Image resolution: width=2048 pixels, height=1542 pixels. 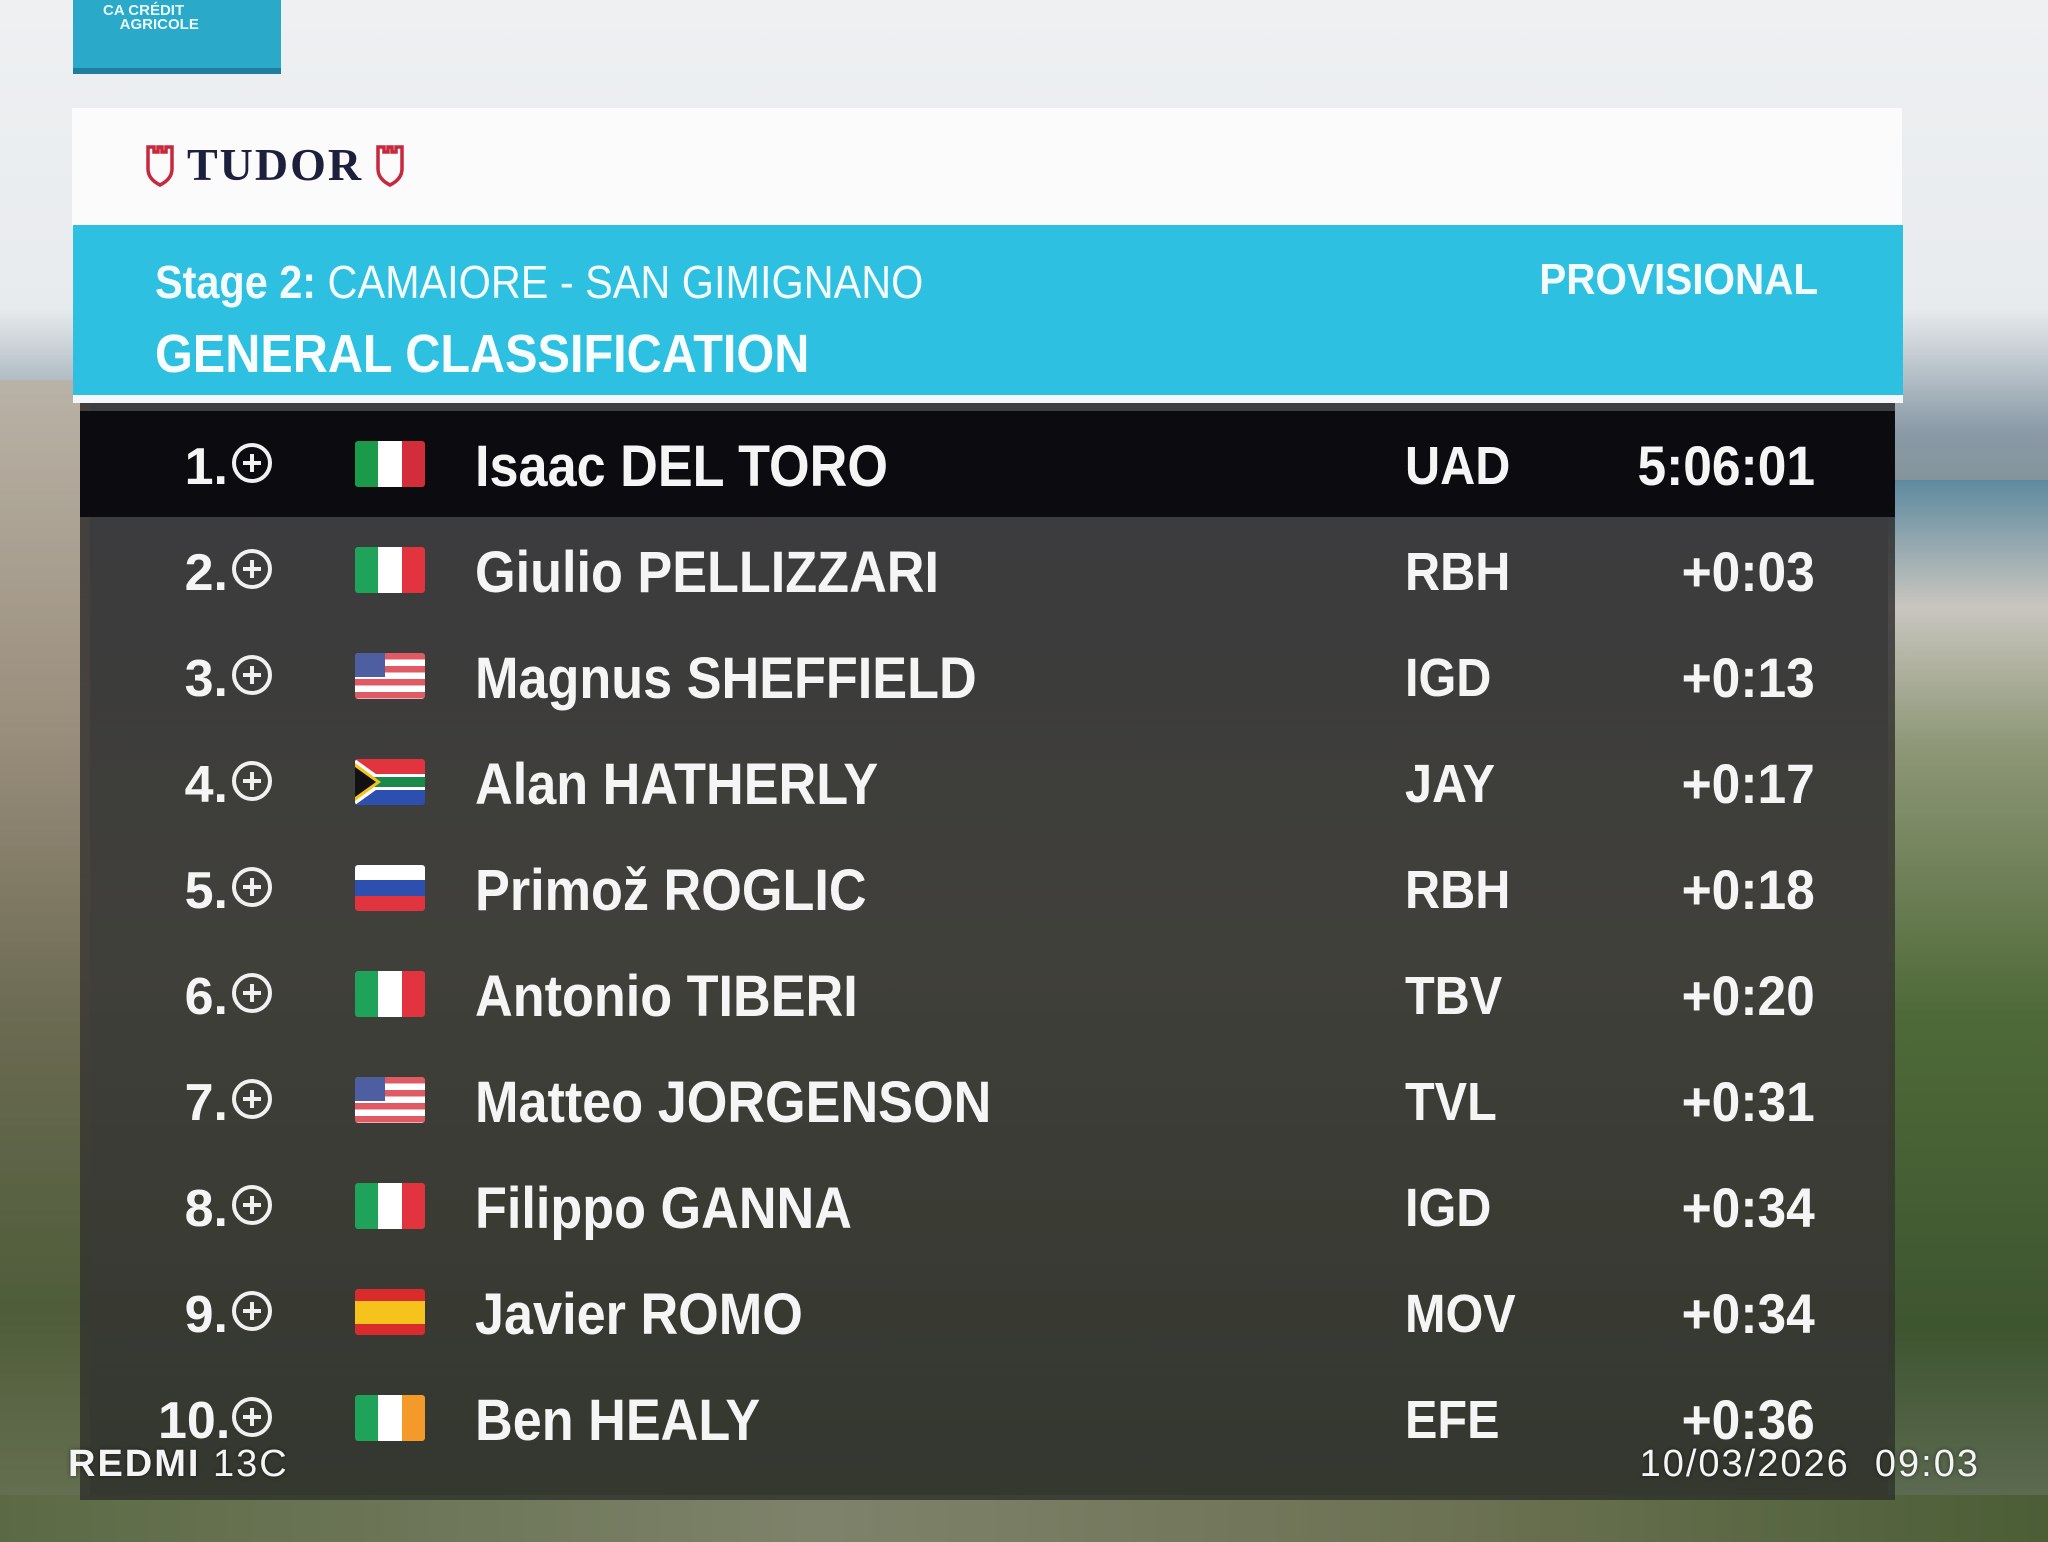 I want to click on tudor-wordmark: TUDOR, so click(x=275, y=164).